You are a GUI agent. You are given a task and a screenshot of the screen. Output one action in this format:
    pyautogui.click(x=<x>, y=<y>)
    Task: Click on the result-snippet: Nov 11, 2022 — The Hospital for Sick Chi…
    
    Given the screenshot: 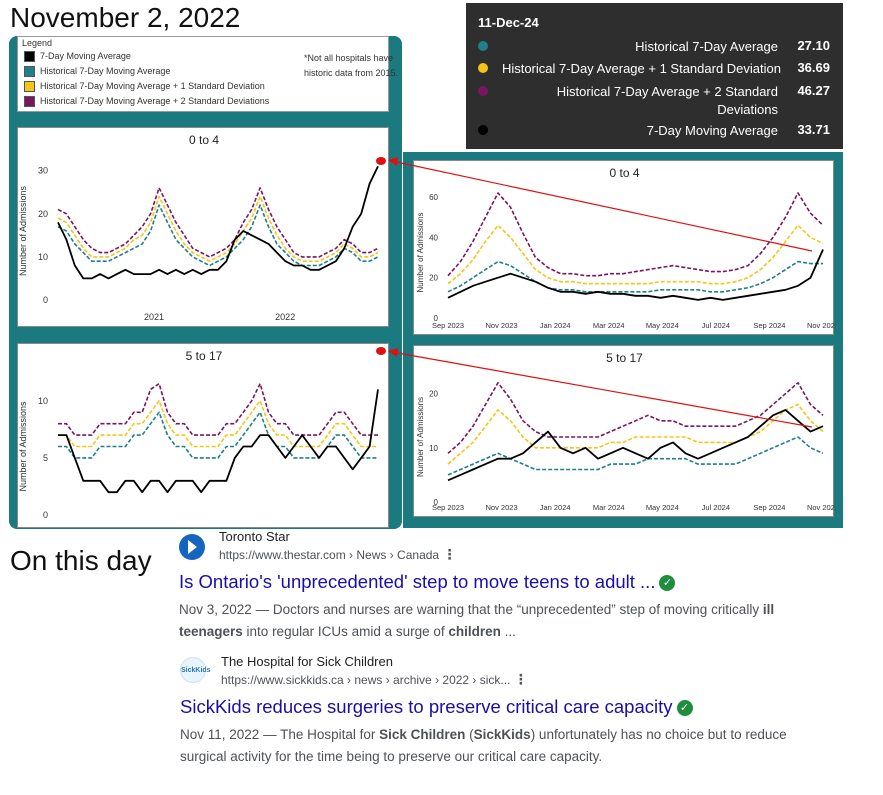 What is the action you would take?
    pyautogui.click(x=500, y=746)
    